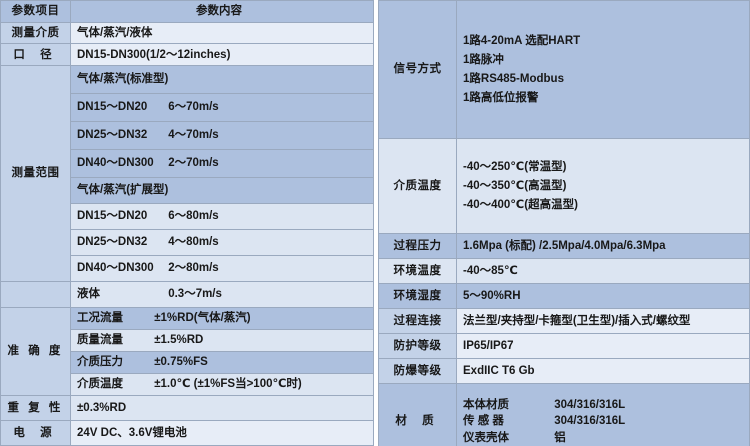  I want to click on range-line: DN15～DN20 6～80m/s, so click(222, 216).